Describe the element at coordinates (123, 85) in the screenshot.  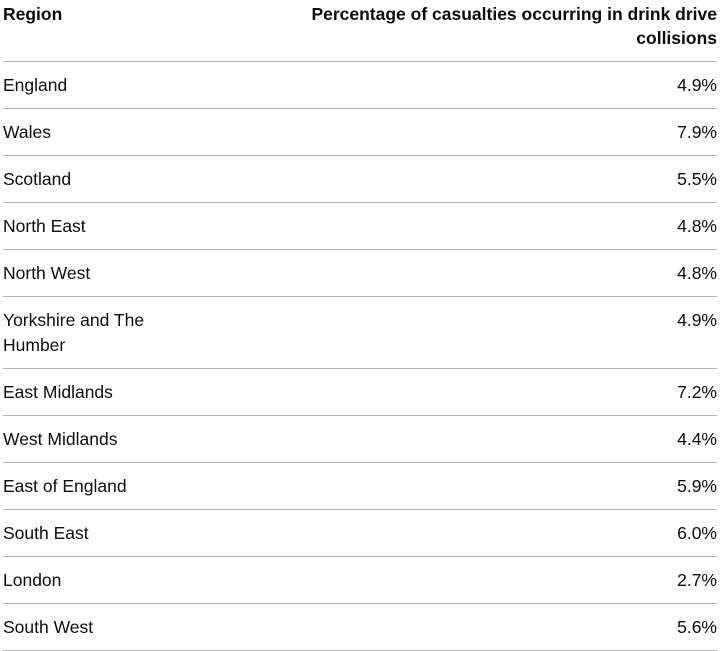
I see `region-cell: England` at that location.